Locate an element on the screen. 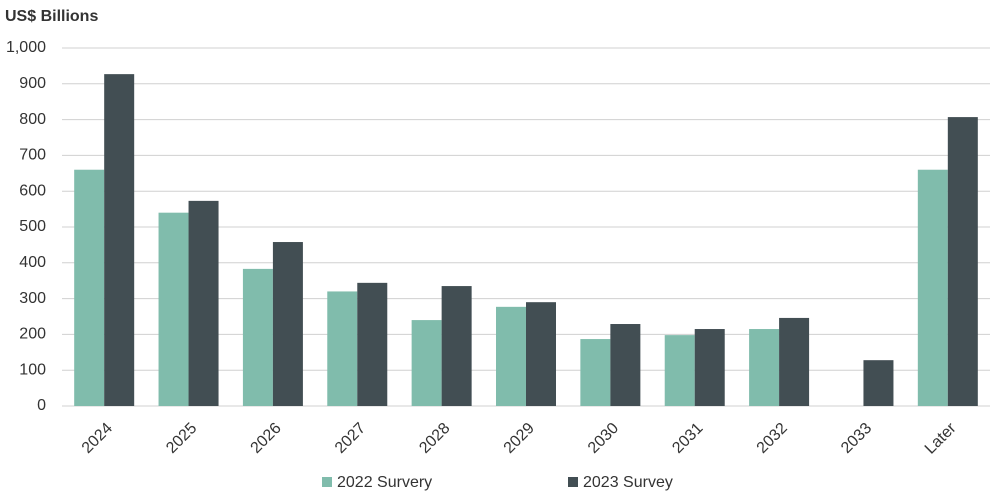 The image size is (1000, 501). y-tick-label: 400 is located at coordinates (32, 262).